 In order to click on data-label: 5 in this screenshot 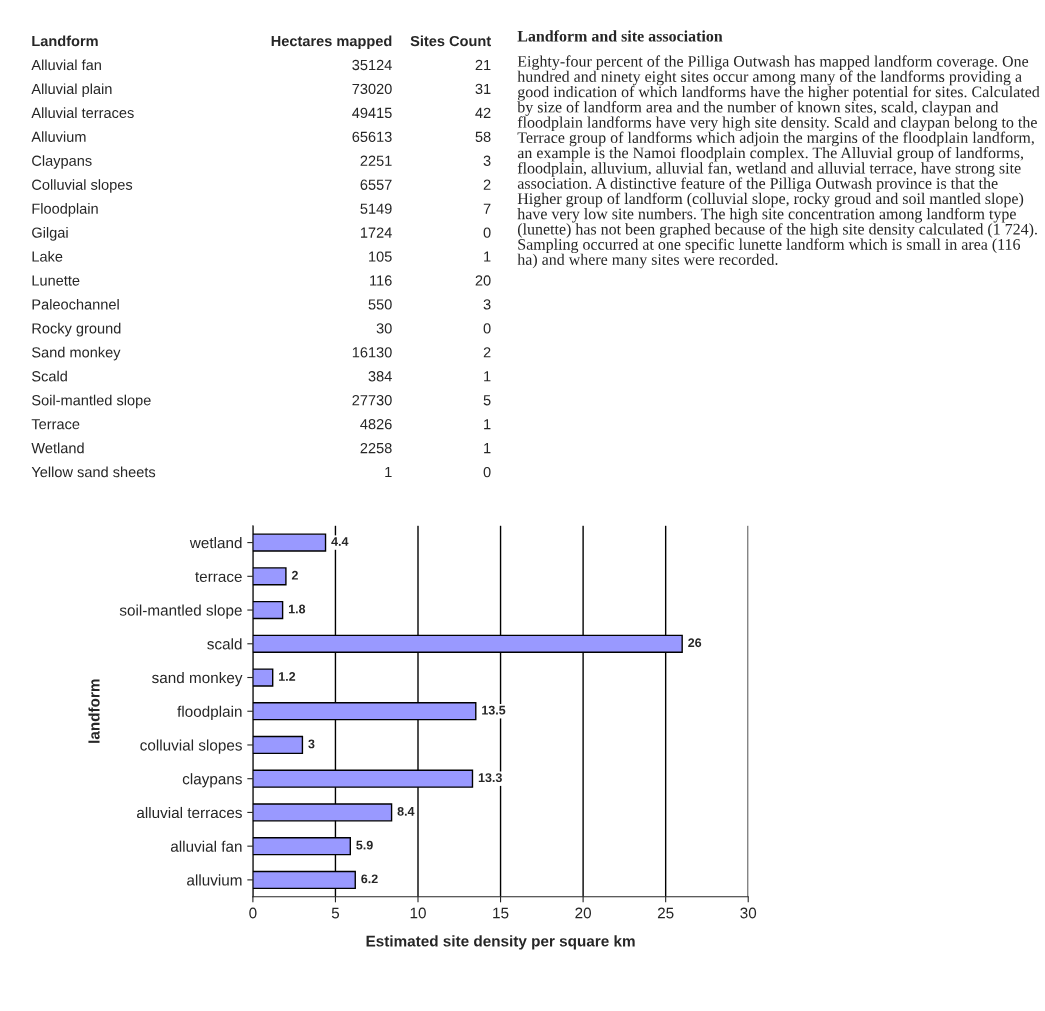, I will do `click(487, 400)`.